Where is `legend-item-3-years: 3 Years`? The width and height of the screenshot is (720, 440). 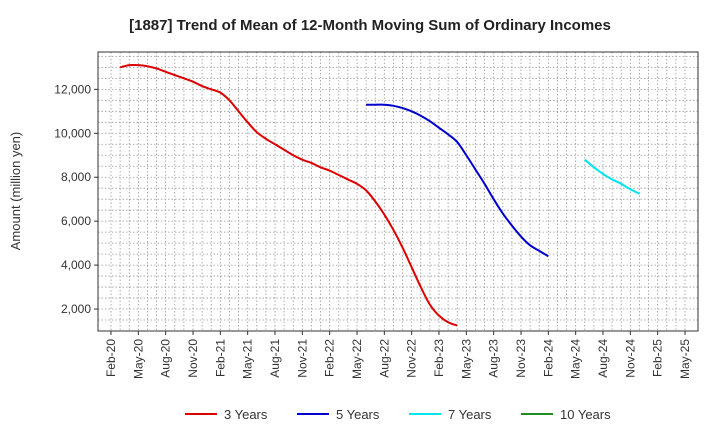 legend-item-3-years: 3 Years is located at coordinates (226, 414).